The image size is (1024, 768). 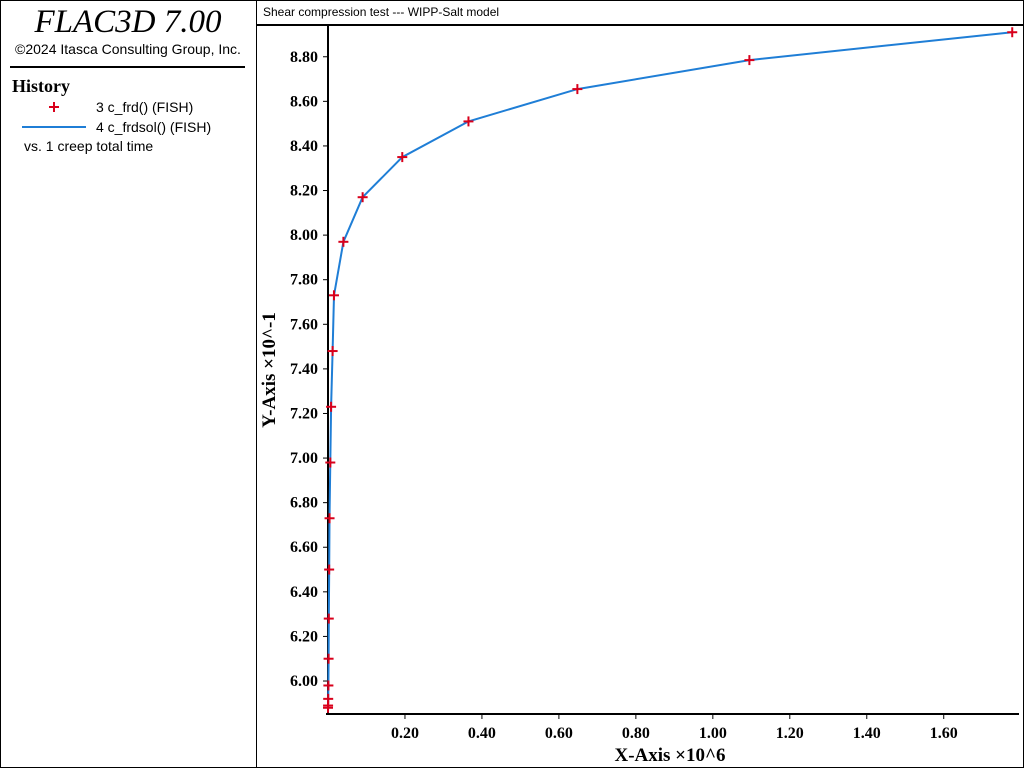 What do you see at coordinates (304, 458) in the screenshot?
I see `y-tick-label: 7.00` at bounding box center [304, 458].